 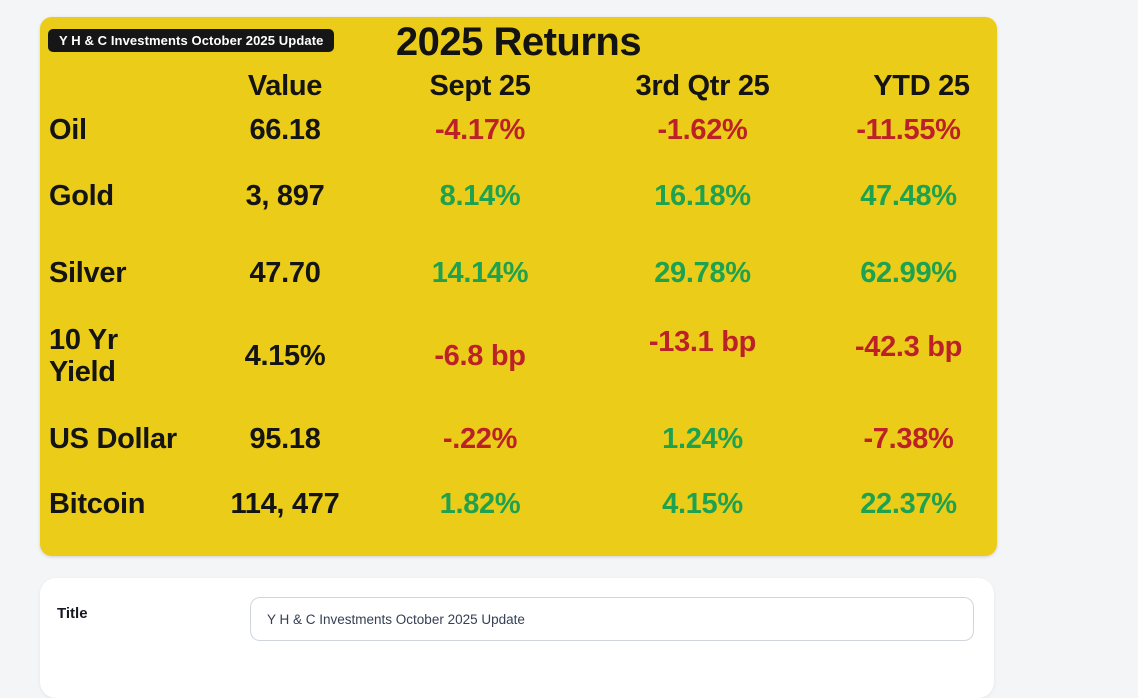 I want to click on update-badge: Y H & C Investments October 2025 Update, so click(x=191, y=40).